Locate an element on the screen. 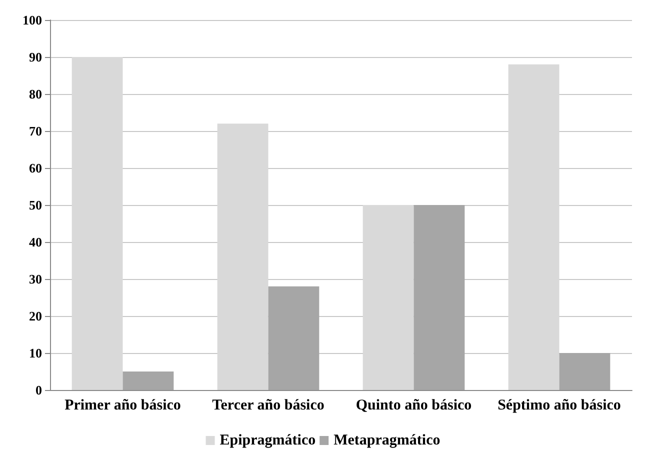 This screenshot has width=646, height=463. y-tick-label: 60 is located at coordinates (35, 168).